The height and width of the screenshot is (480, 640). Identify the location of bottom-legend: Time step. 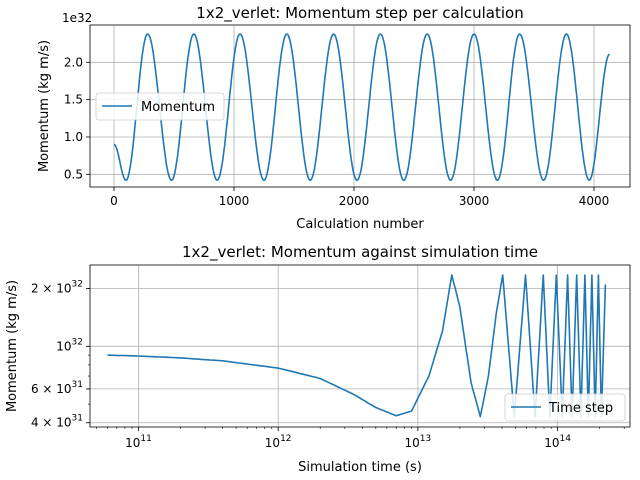
(565, 407).